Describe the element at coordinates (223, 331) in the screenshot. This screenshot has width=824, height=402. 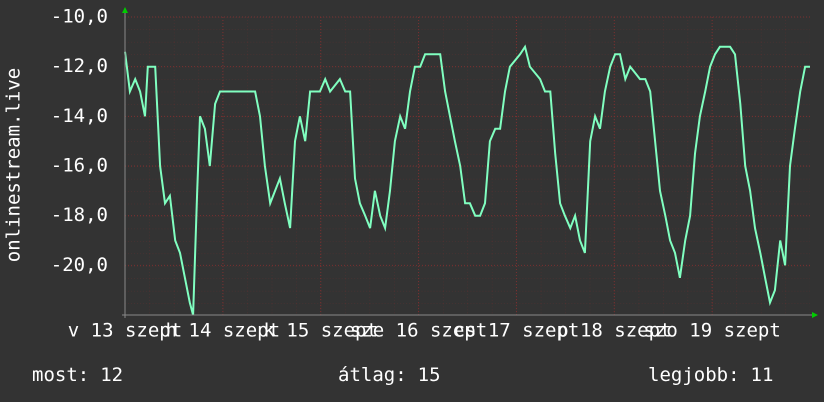
I see `x-tick-label: h 14 szept` at that location.